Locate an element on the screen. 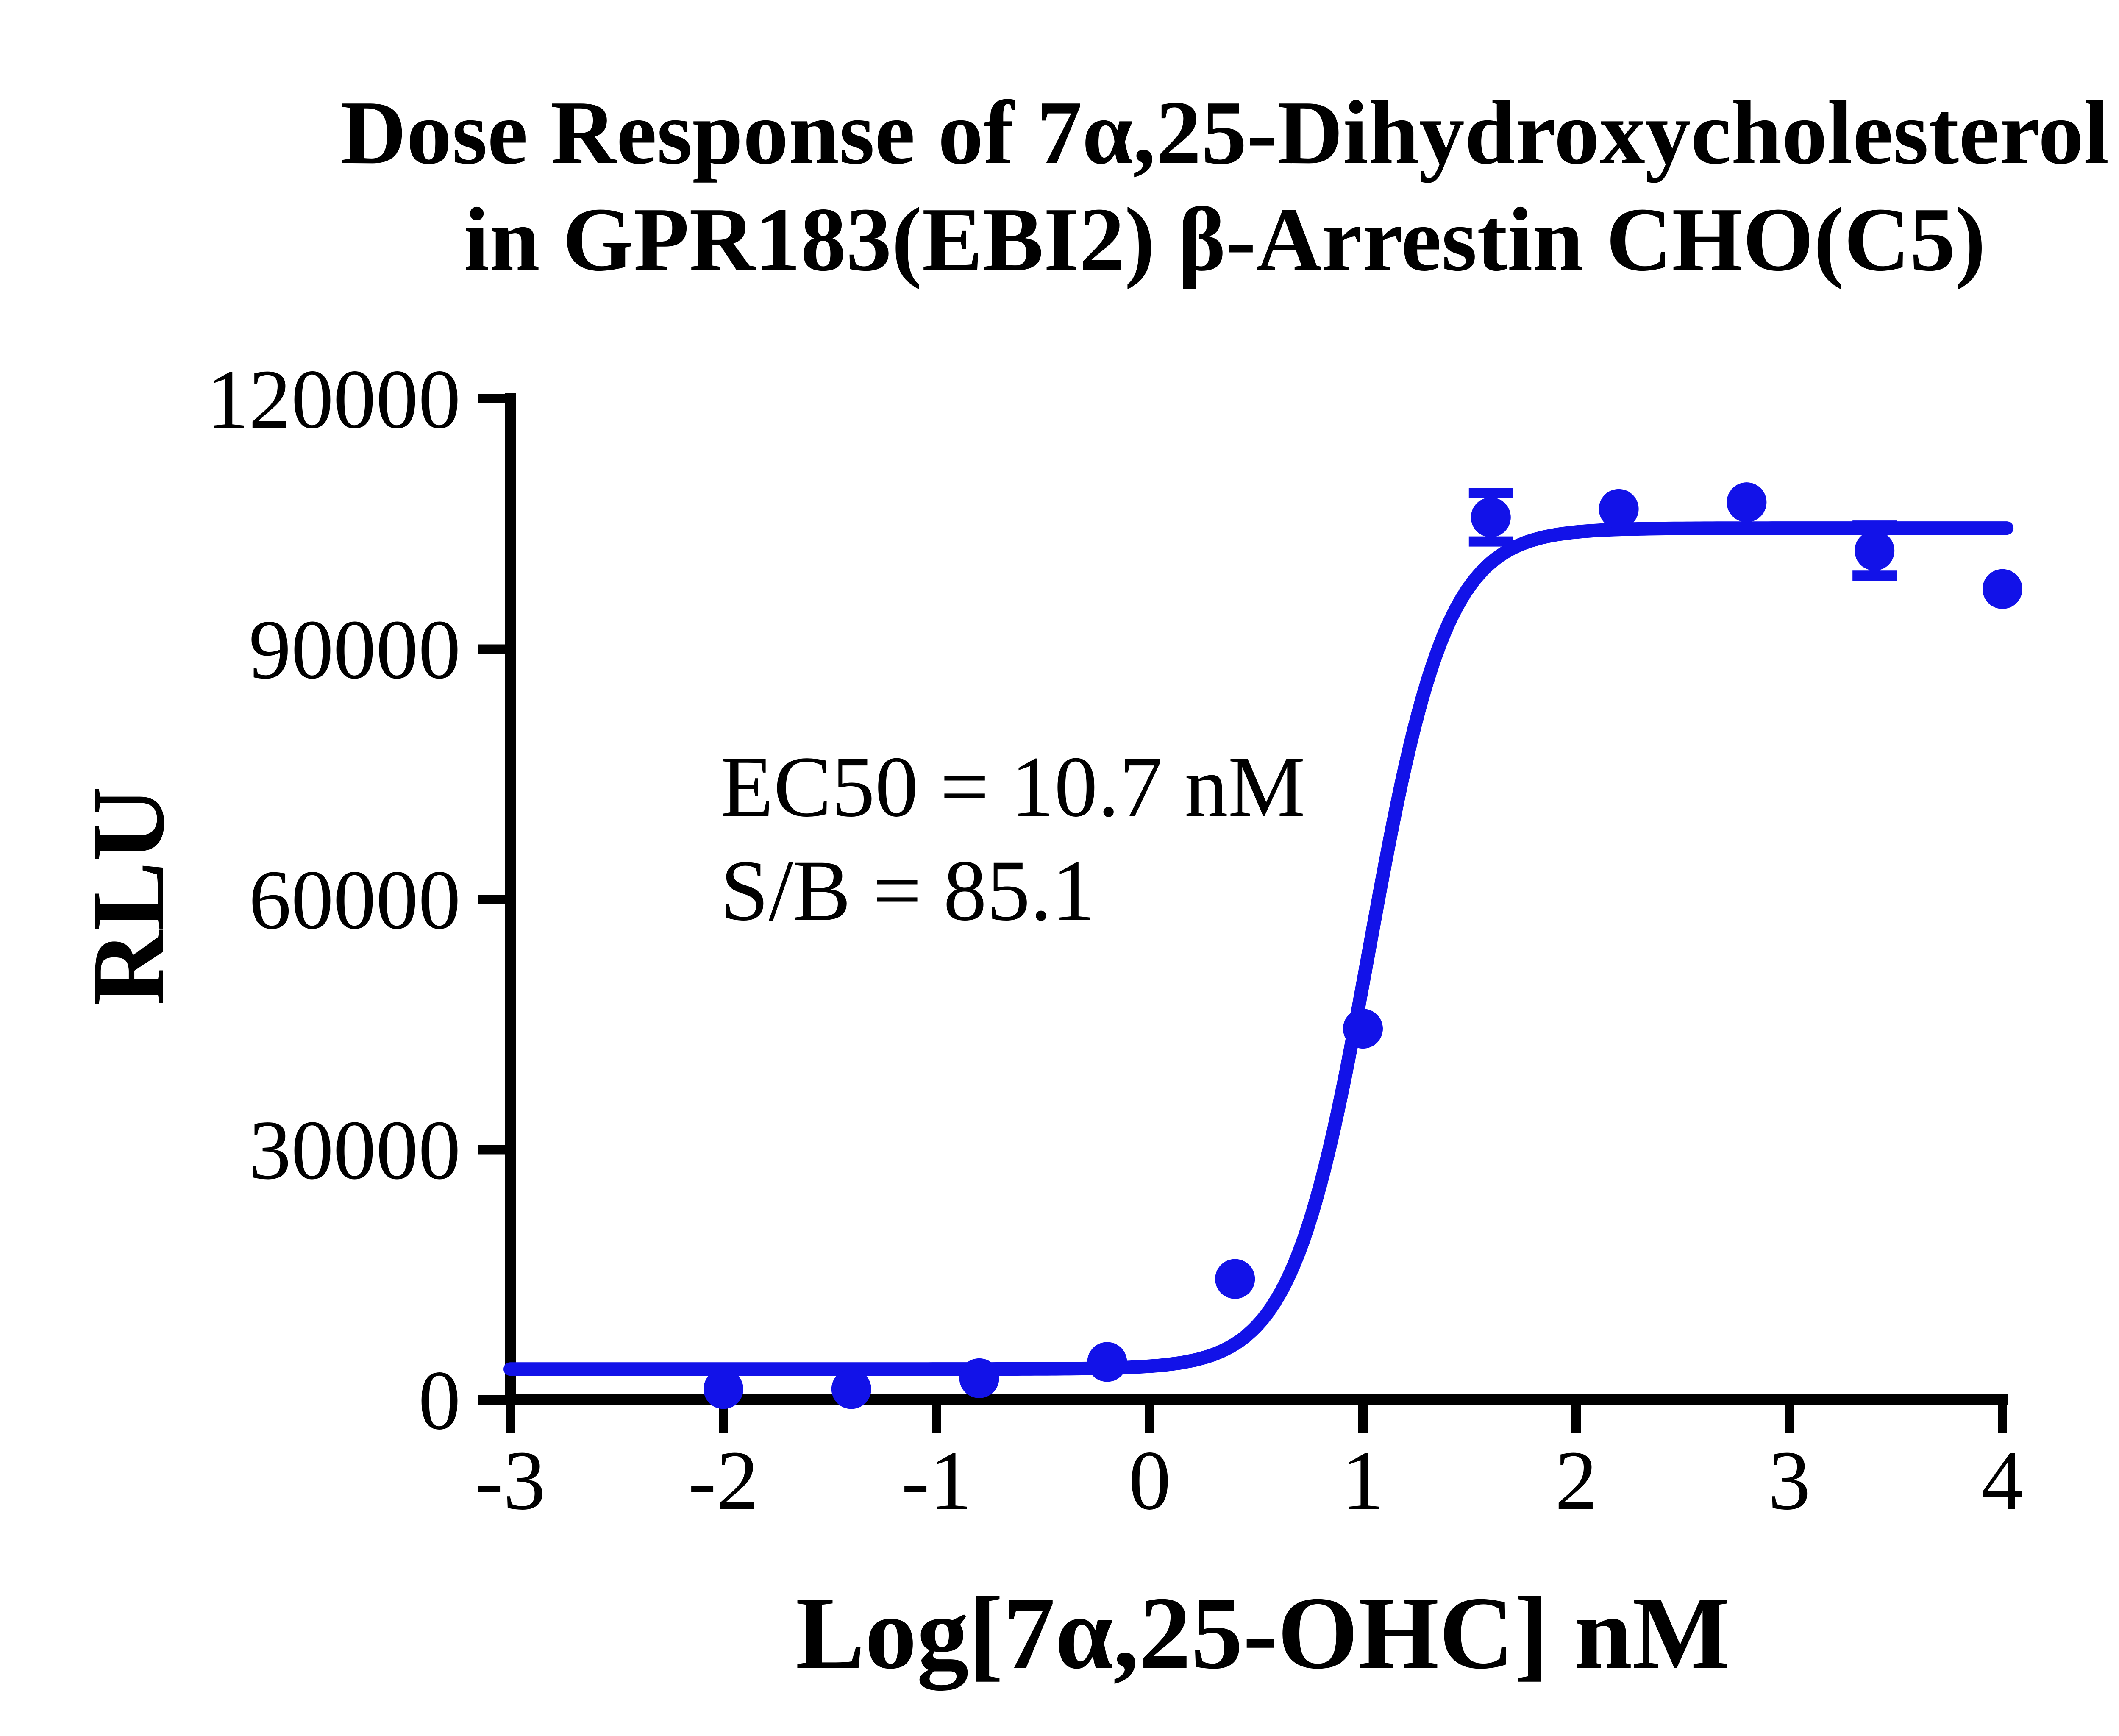 The image size is (2119, 1736). y-tick-label: 120000 is located at coordinates (333, 399).